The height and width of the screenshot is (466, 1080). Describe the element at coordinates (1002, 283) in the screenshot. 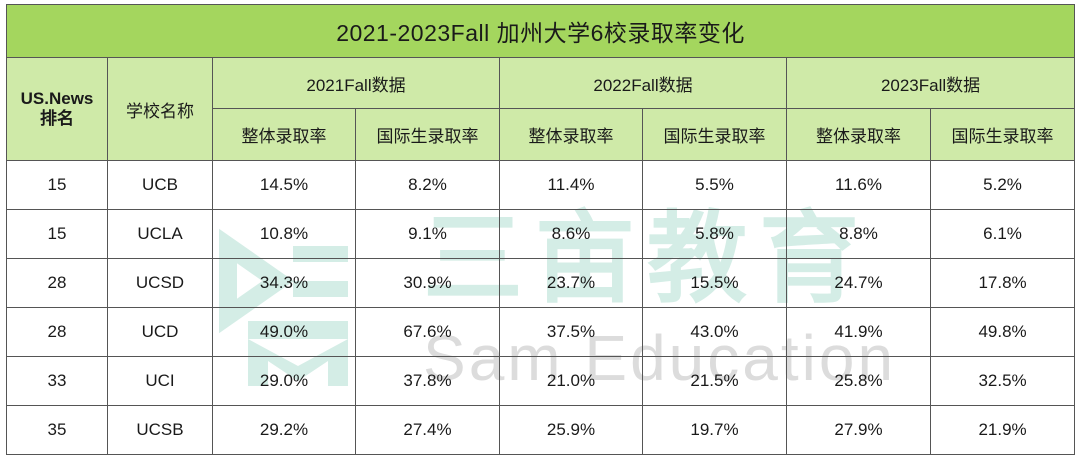

I see `rate-cell: 17.8%` at that location.